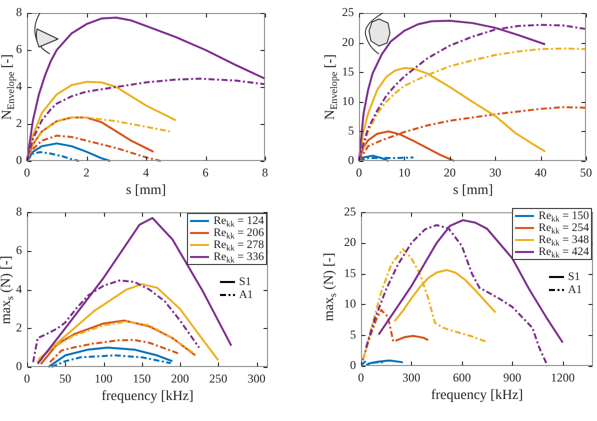 The height and width of the screenshot is (421, 597). What do you see at coordinates (238, 257) in the screenshot?
I see `legend-label: Re$_{kk}$ = 336` at bounding box center [238, 257].